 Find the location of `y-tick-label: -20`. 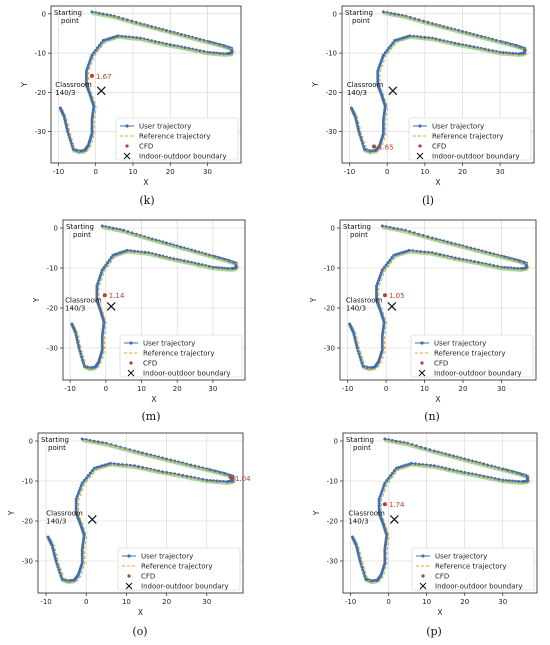

y-tick-label: -20 is located at coordinates (332, 522).